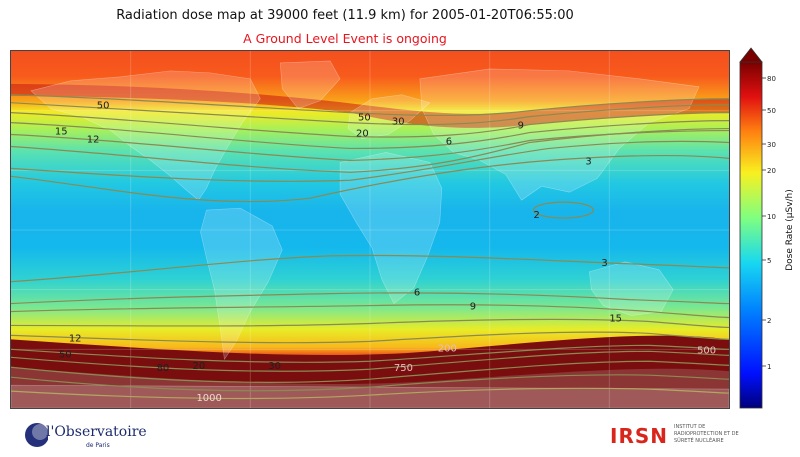 The image size is (800, 457). What do you see at coordinates (208, 398) in the screenshot?
I see `contour-label: 1000` at bounding box center [208, 398].